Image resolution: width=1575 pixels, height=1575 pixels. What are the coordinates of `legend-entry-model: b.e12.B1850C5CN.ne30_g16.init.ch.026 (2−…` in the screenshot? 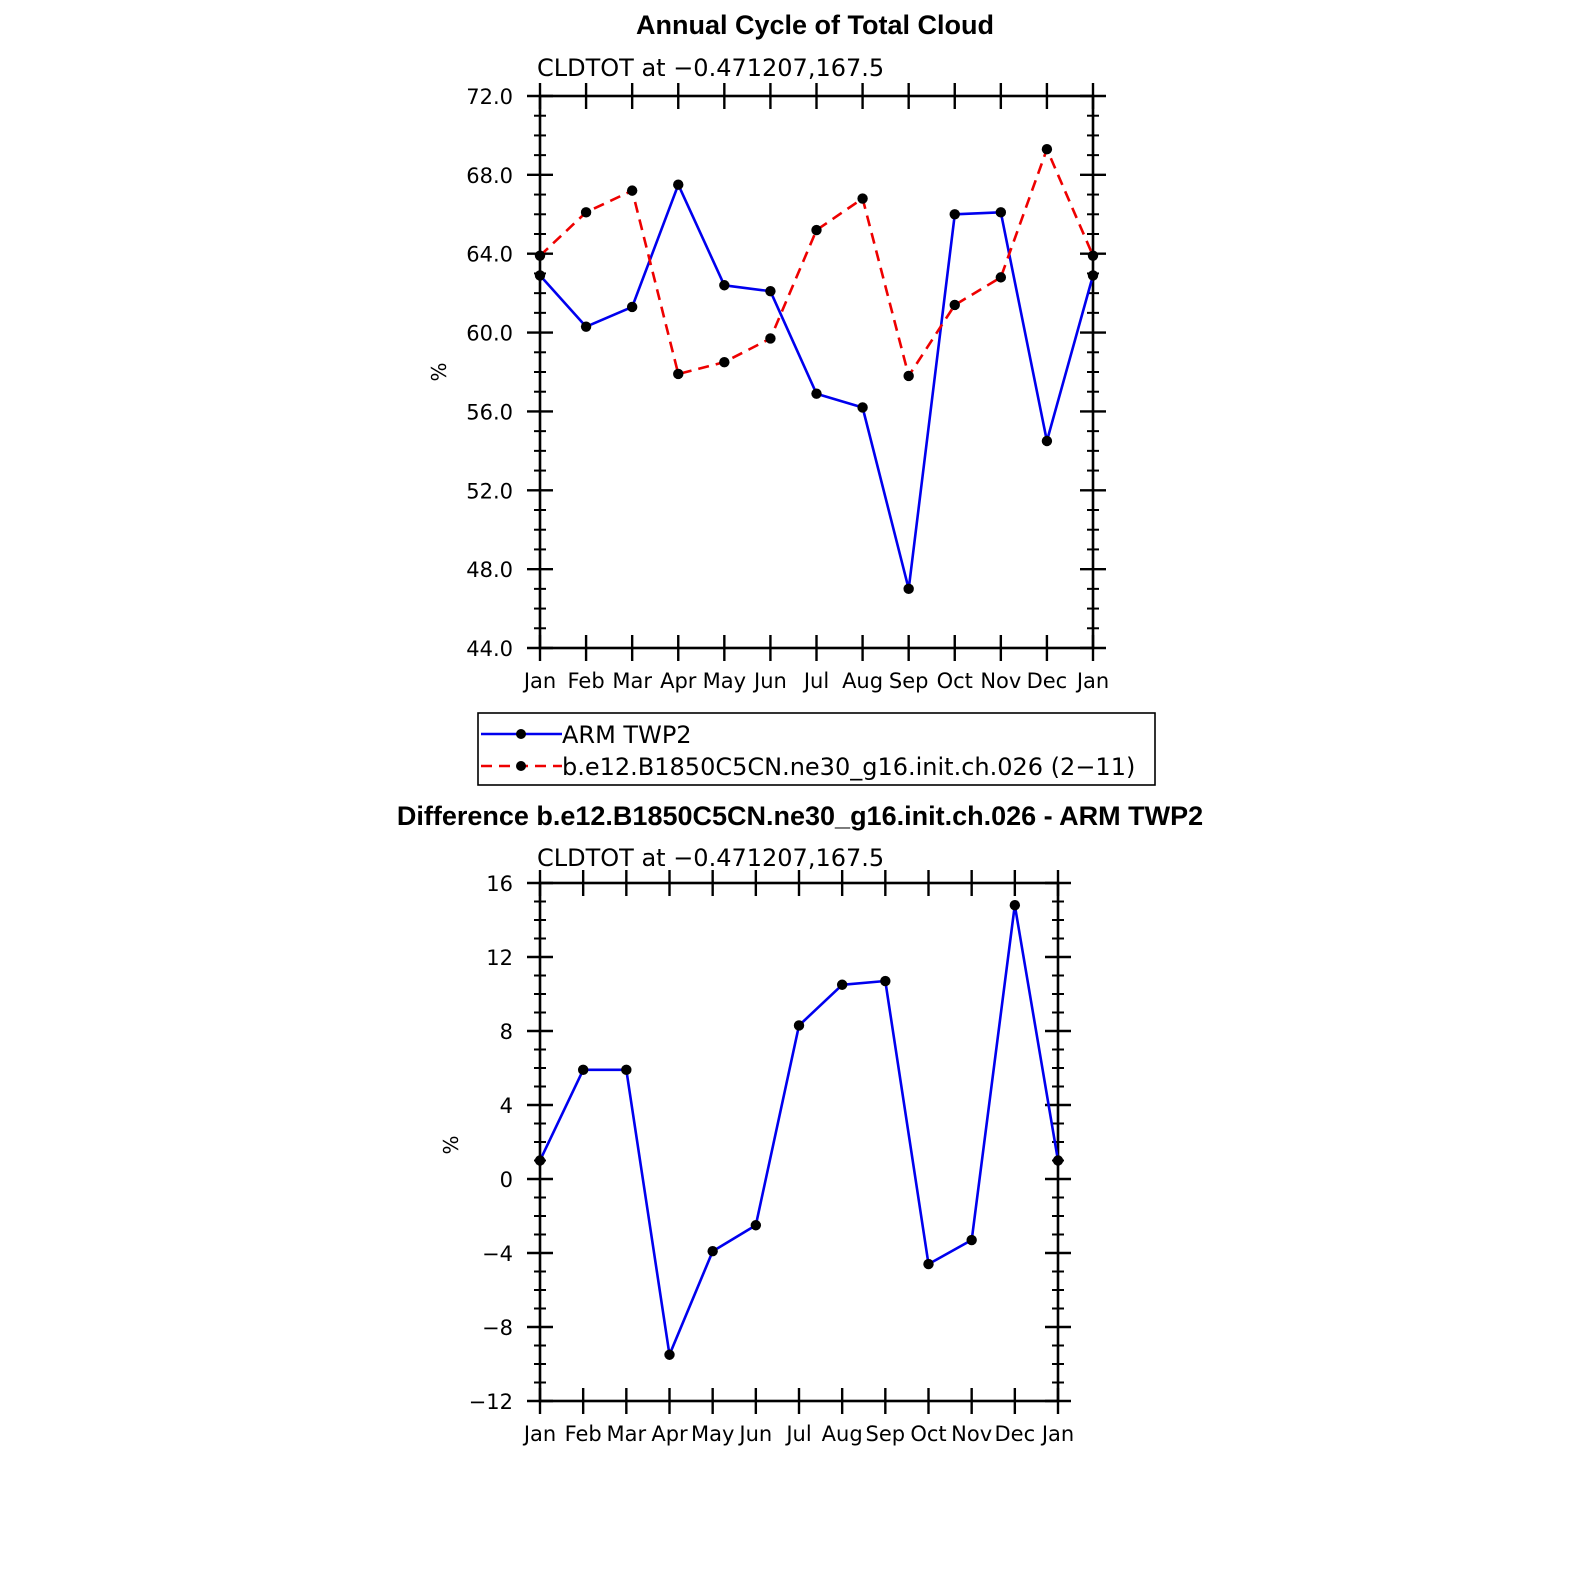 It's located at (808, 767).